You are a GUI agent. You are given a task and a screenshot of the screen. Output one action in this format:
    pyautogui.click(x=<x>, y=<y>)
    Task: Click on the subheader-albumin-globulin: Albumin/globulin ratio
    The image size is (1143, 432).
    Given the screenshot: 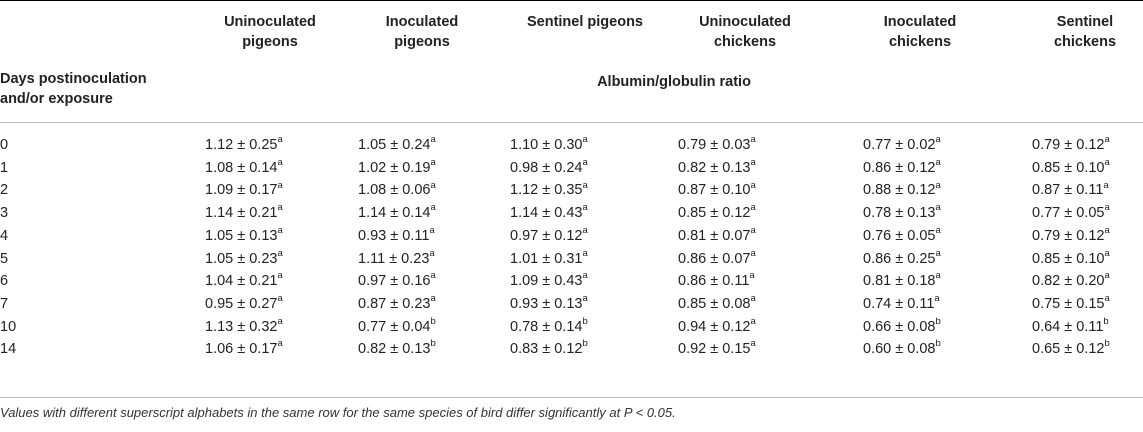 What is the action you would take?
    pyautogui.click(x=674, y=82)
    